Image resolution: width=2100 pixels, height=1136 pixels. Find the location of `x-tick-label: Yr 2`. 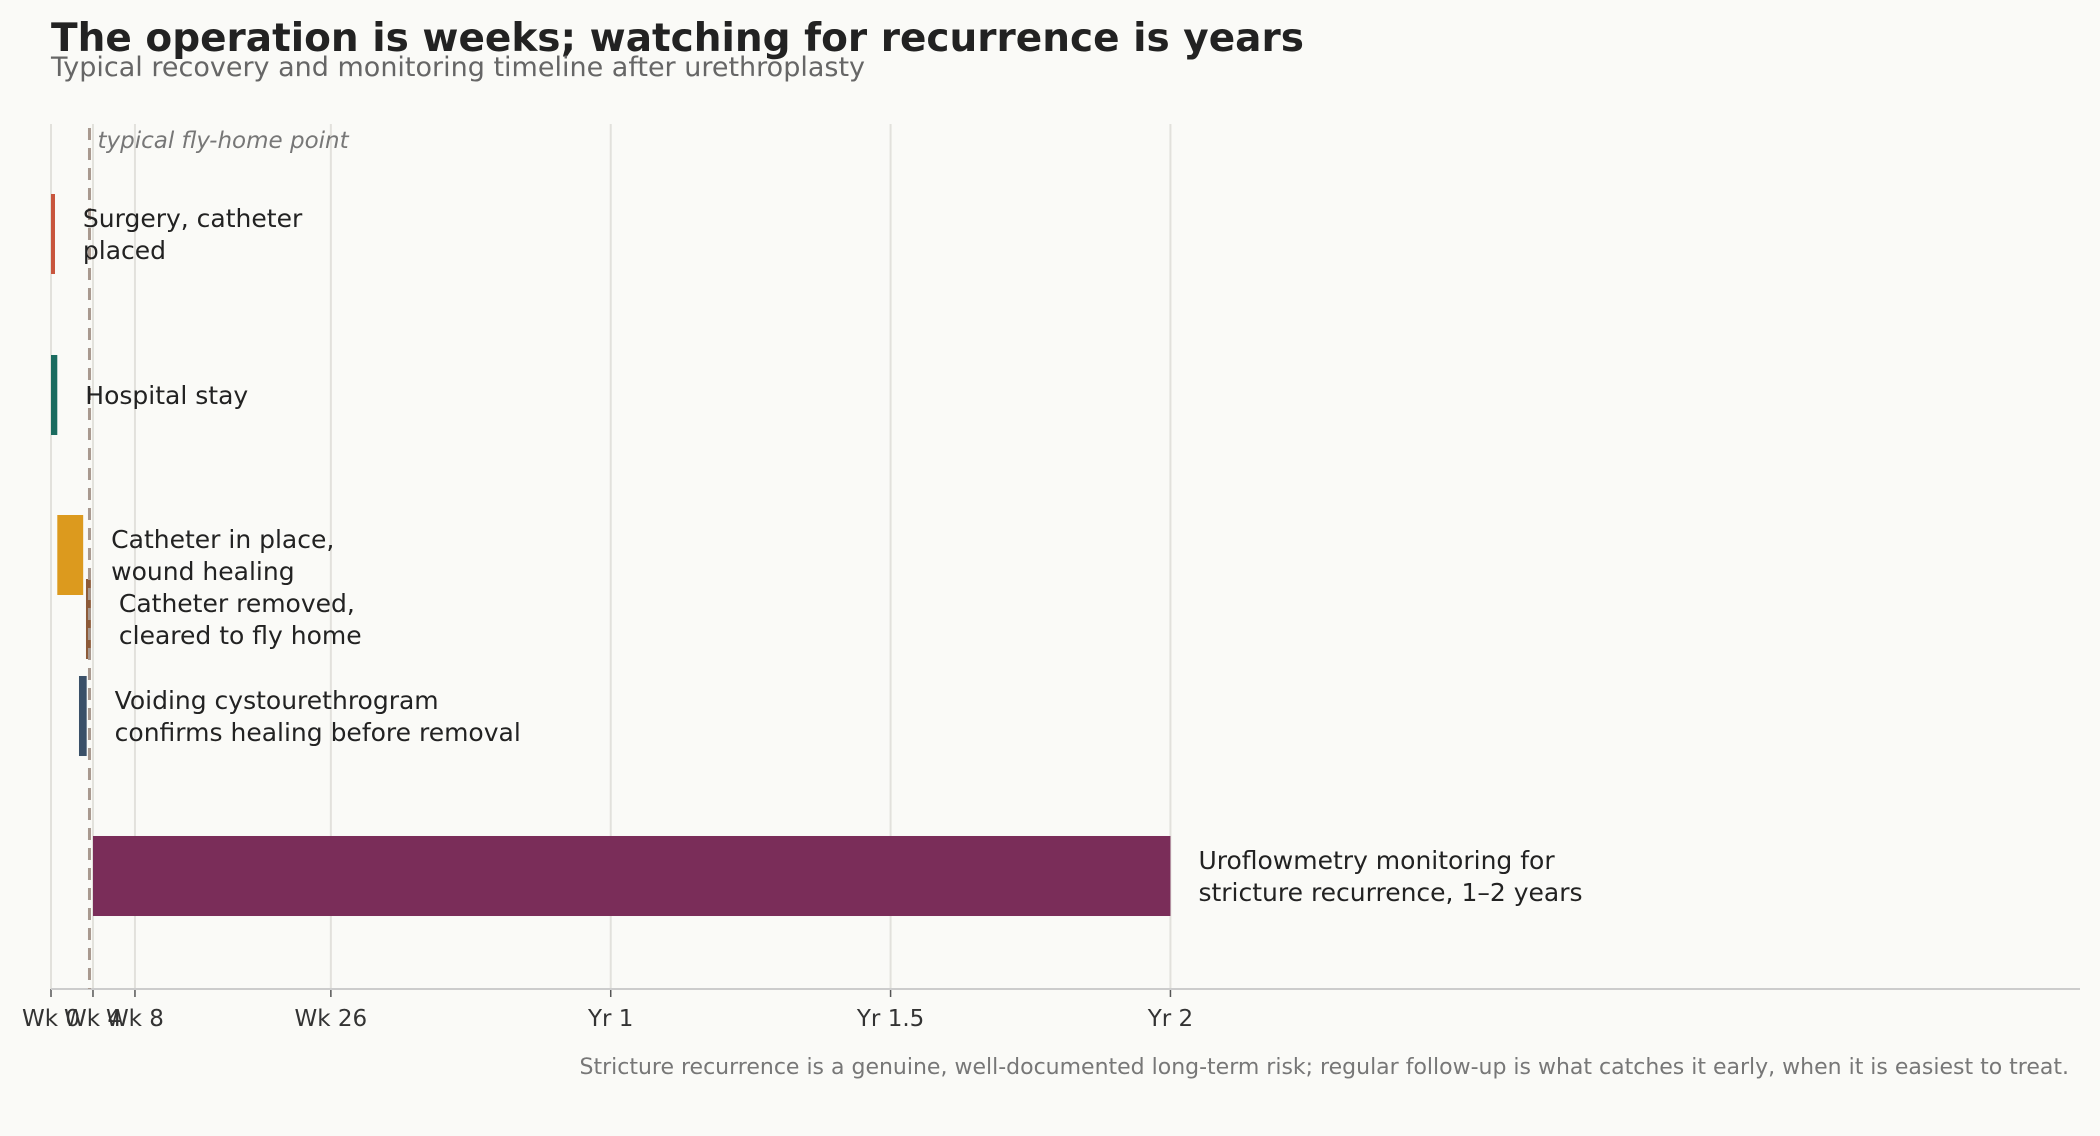

x-tick-label: Yr 2 is located at coordinates (1170, 1019).